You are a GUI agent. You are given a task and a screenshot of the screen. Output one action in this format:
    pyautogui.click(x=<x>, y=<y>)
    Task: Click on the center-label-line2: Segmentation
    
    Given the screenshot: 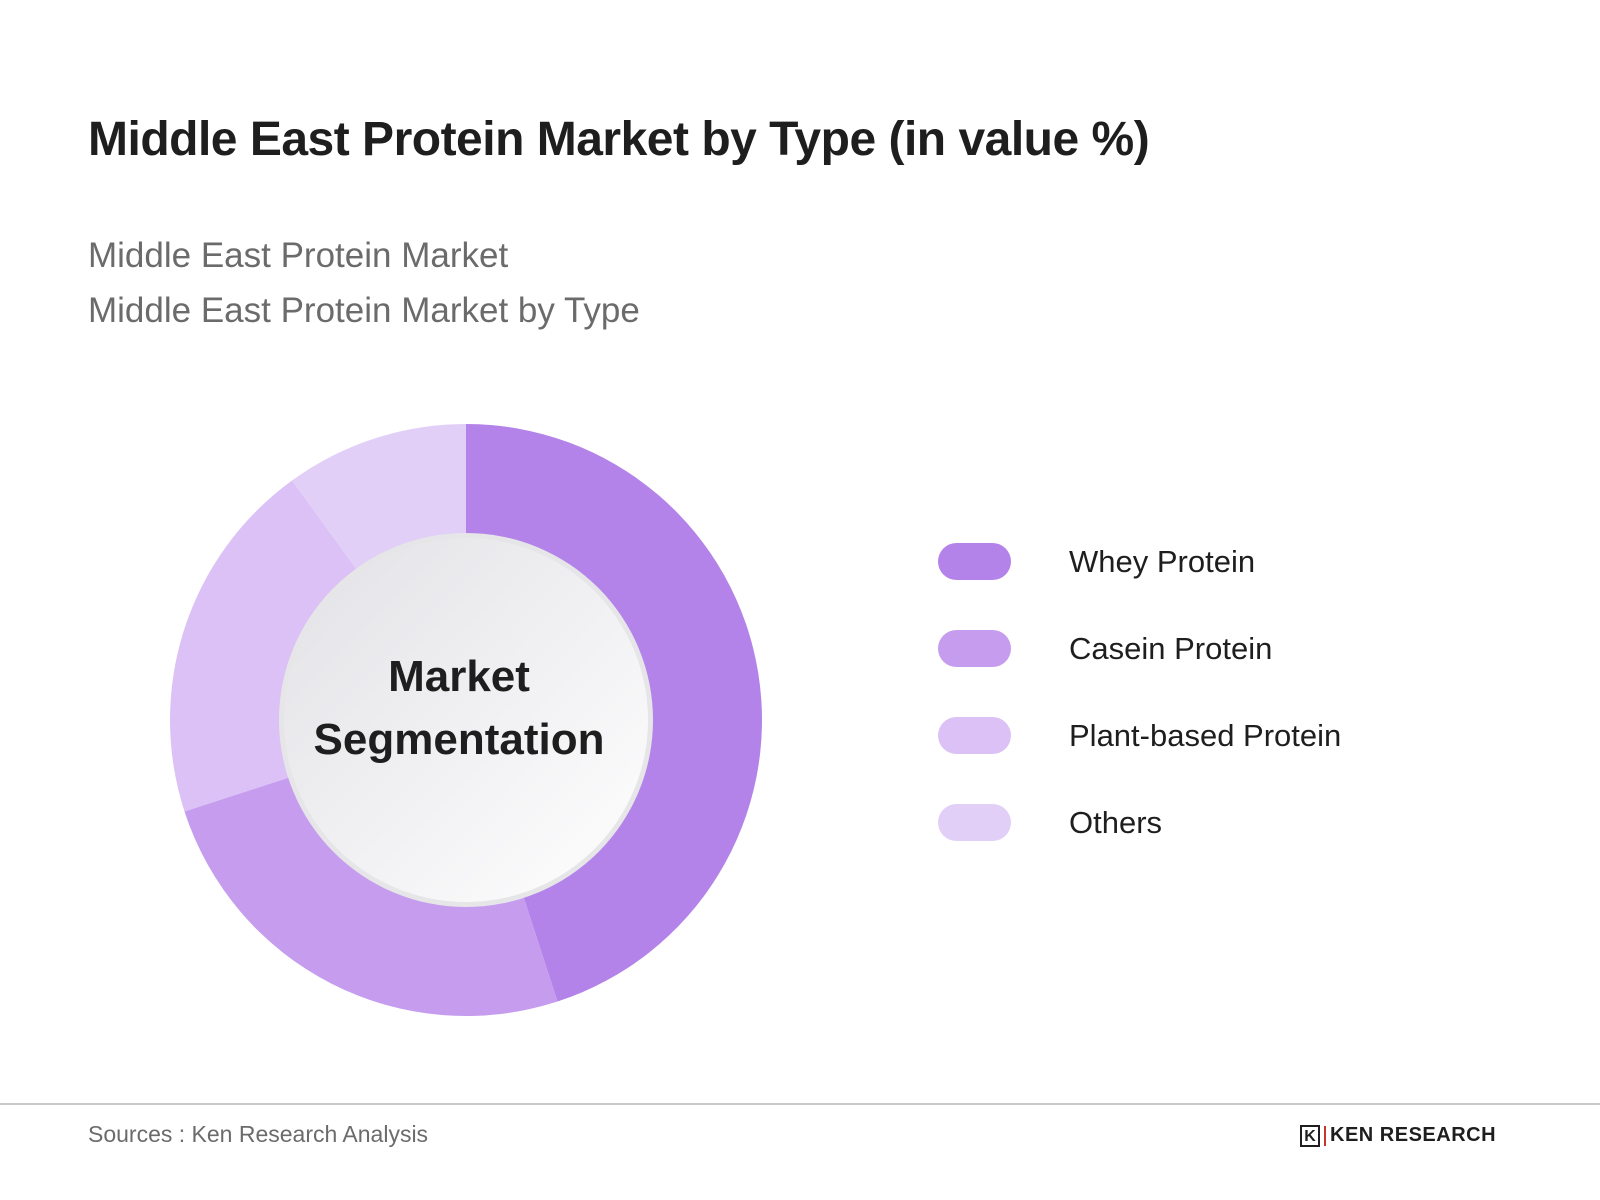 What is the action you would take?
    pyautogui.click(x=459, y=739)
    